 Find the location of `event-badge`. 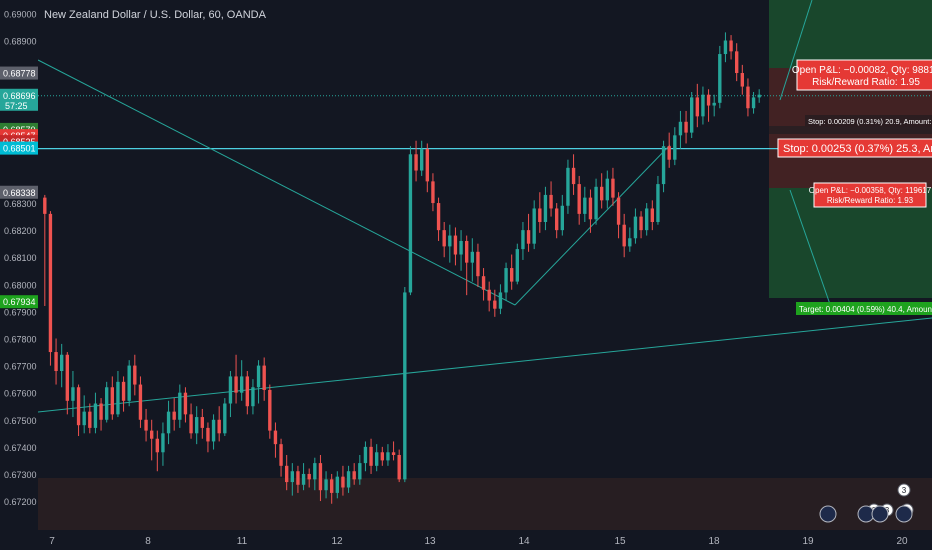

event-badge is located at coordinates (904, 490).